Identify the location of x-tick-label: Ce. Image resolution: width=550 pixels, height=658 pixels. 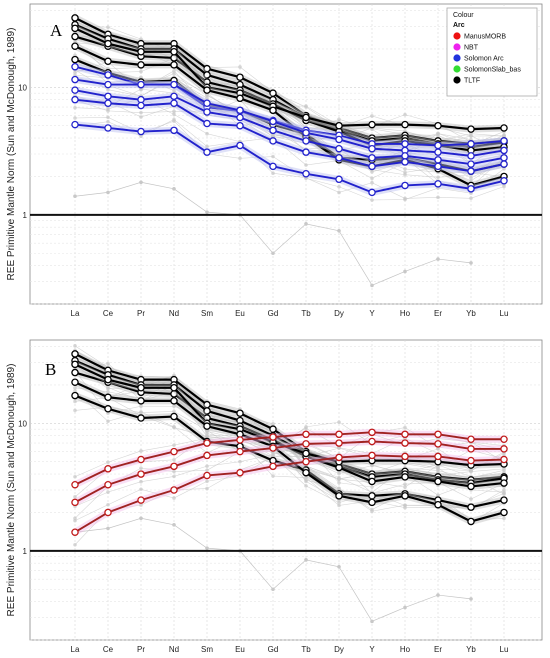
(108, 649).